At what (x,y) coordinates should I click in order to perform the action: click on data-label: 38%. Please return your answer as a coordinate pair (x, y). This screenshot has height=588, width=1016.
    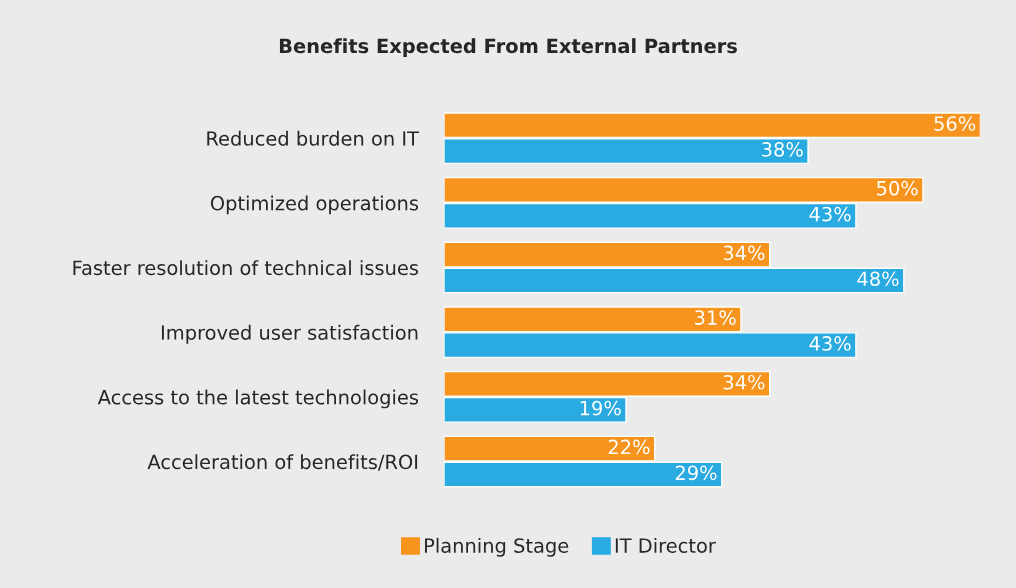
    Looking at the image, I should click on (782, 149).